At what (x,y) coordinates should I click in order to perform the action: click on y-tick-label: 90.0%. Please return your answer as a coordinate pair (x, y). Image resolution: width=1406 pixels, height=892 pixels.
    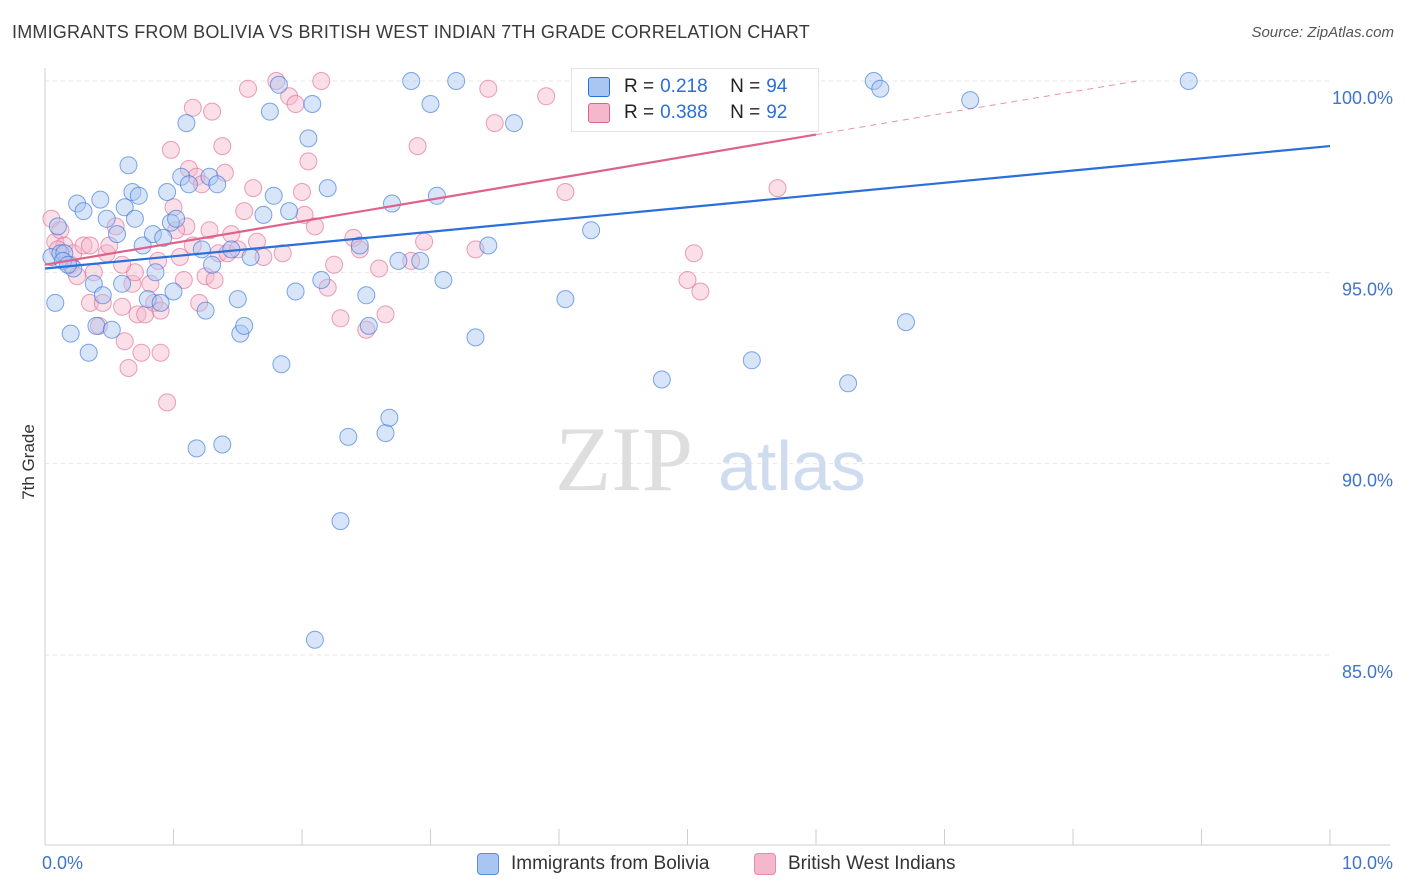
    Looking at the image, I should click on (1367, 481).